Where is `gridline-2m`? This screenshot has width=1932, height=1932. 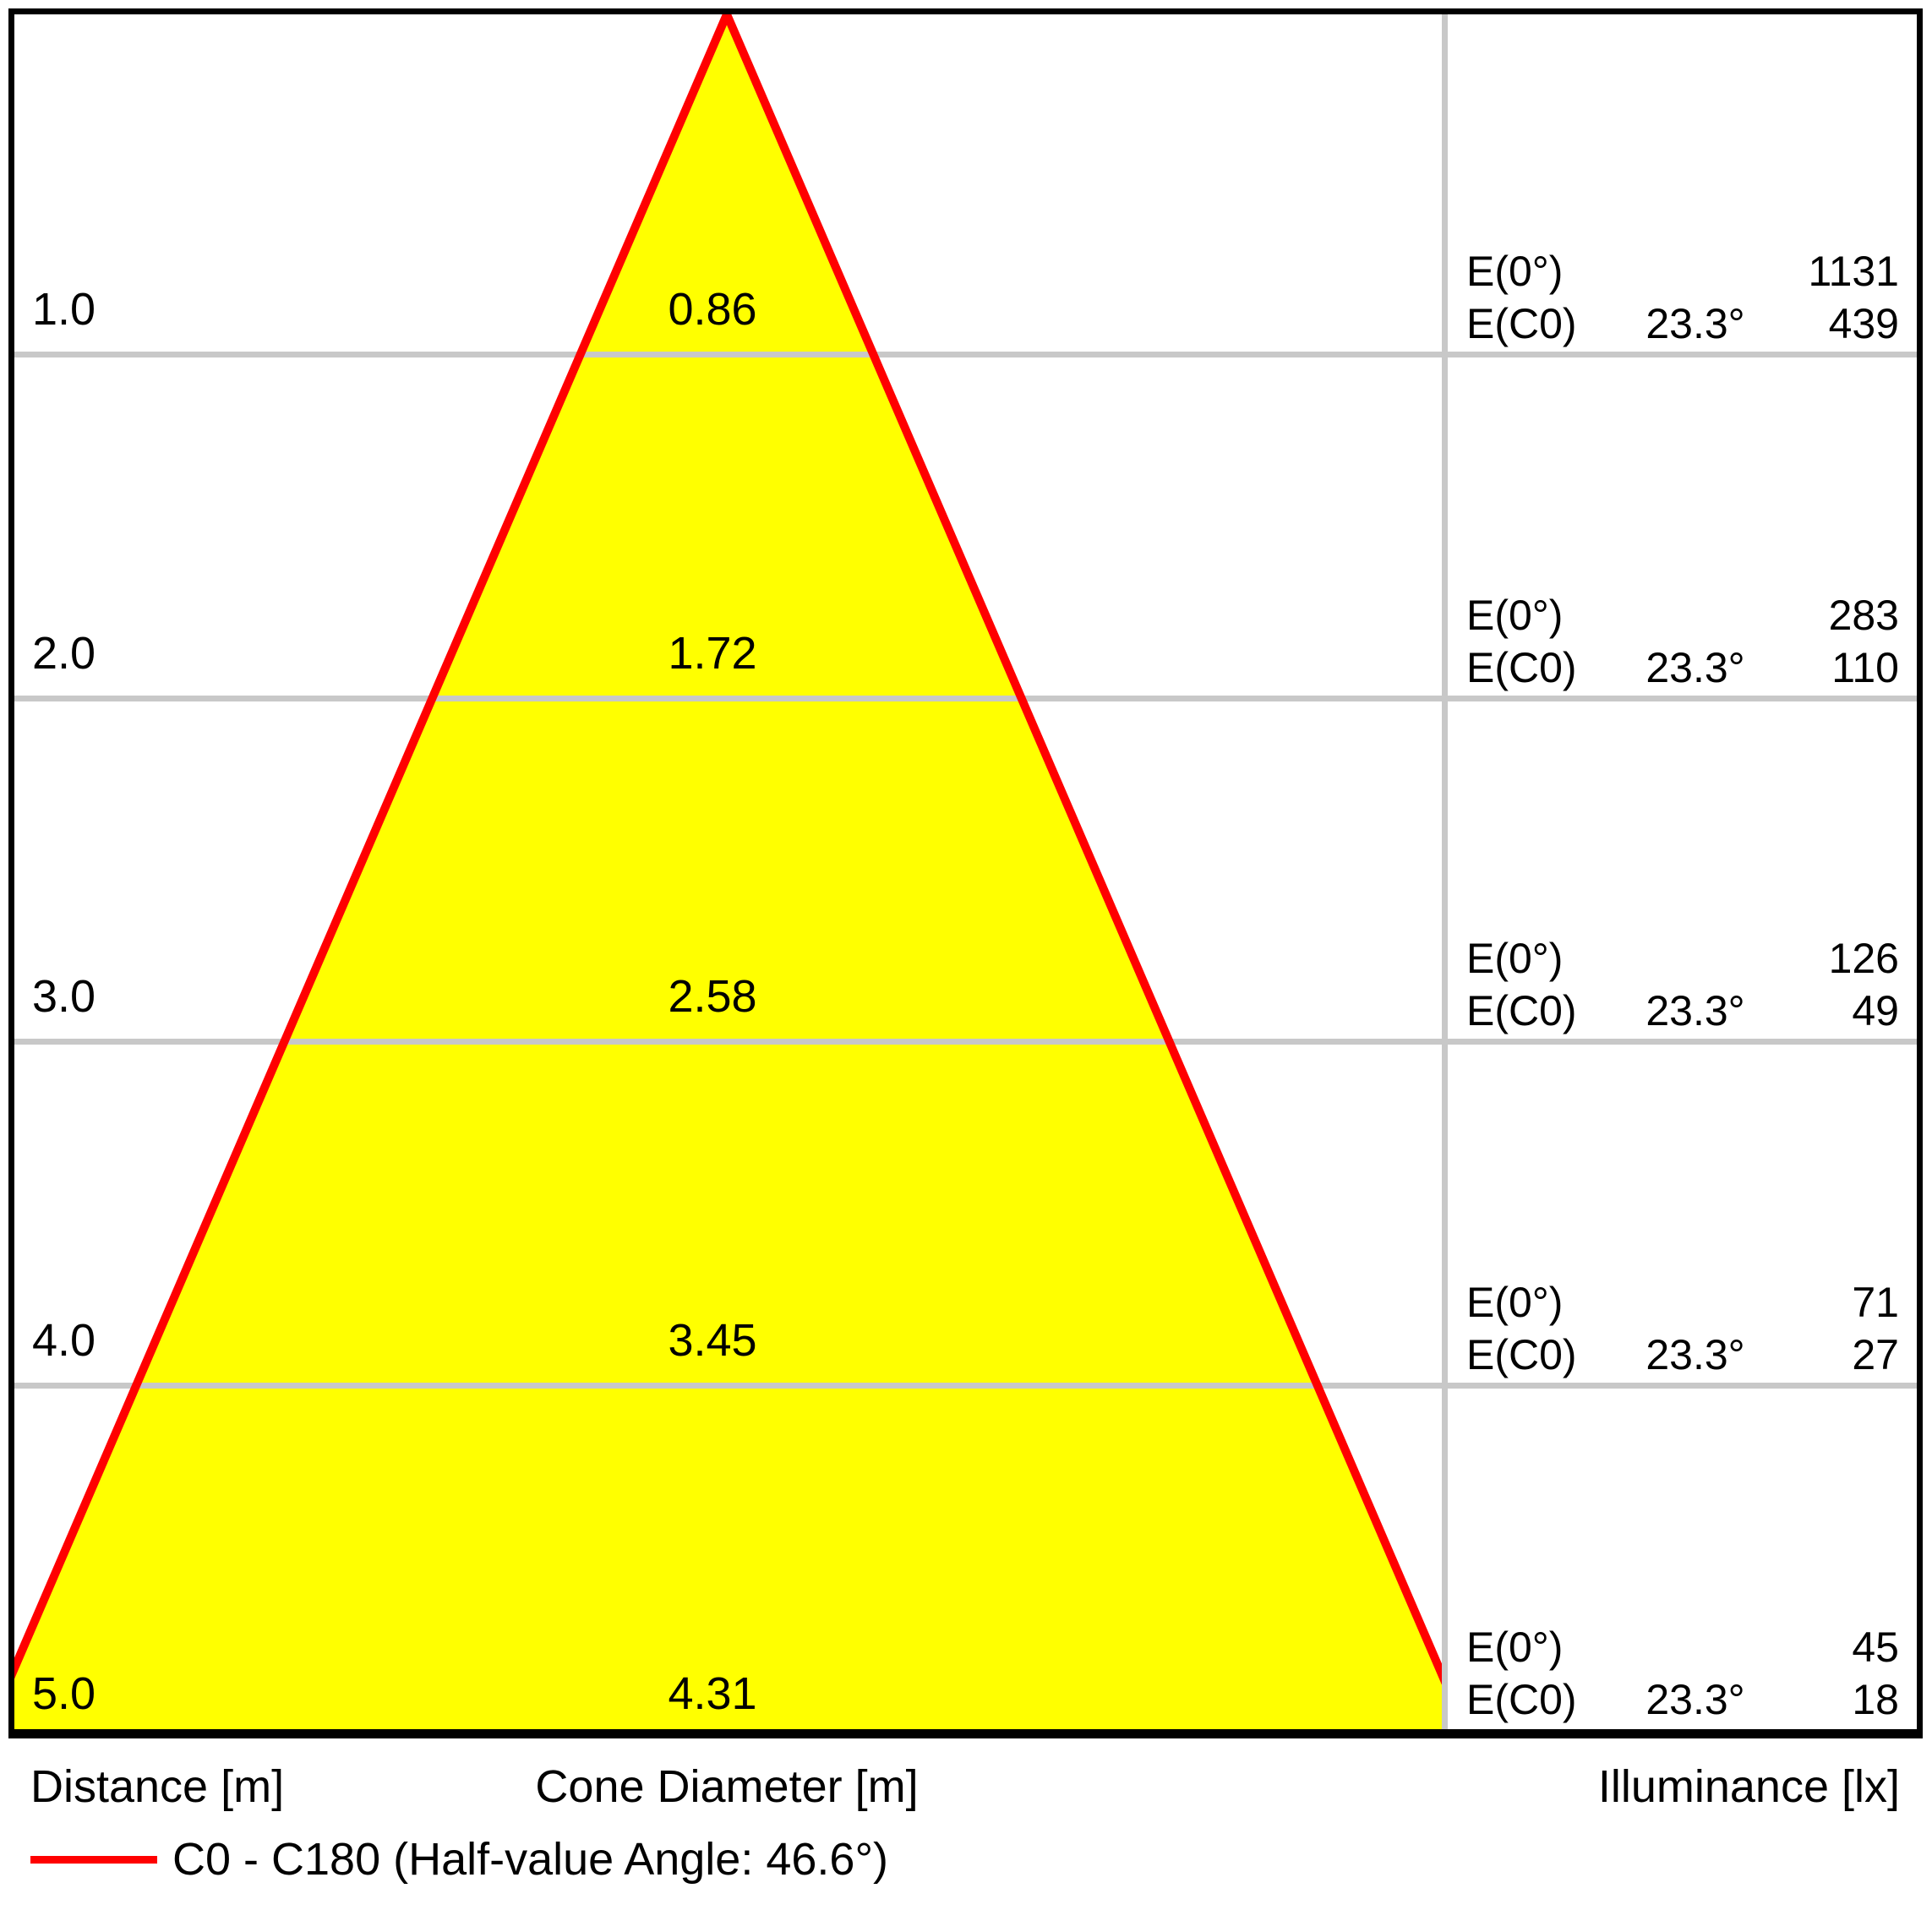 gridline-2m is located at coordinates (965, 698).